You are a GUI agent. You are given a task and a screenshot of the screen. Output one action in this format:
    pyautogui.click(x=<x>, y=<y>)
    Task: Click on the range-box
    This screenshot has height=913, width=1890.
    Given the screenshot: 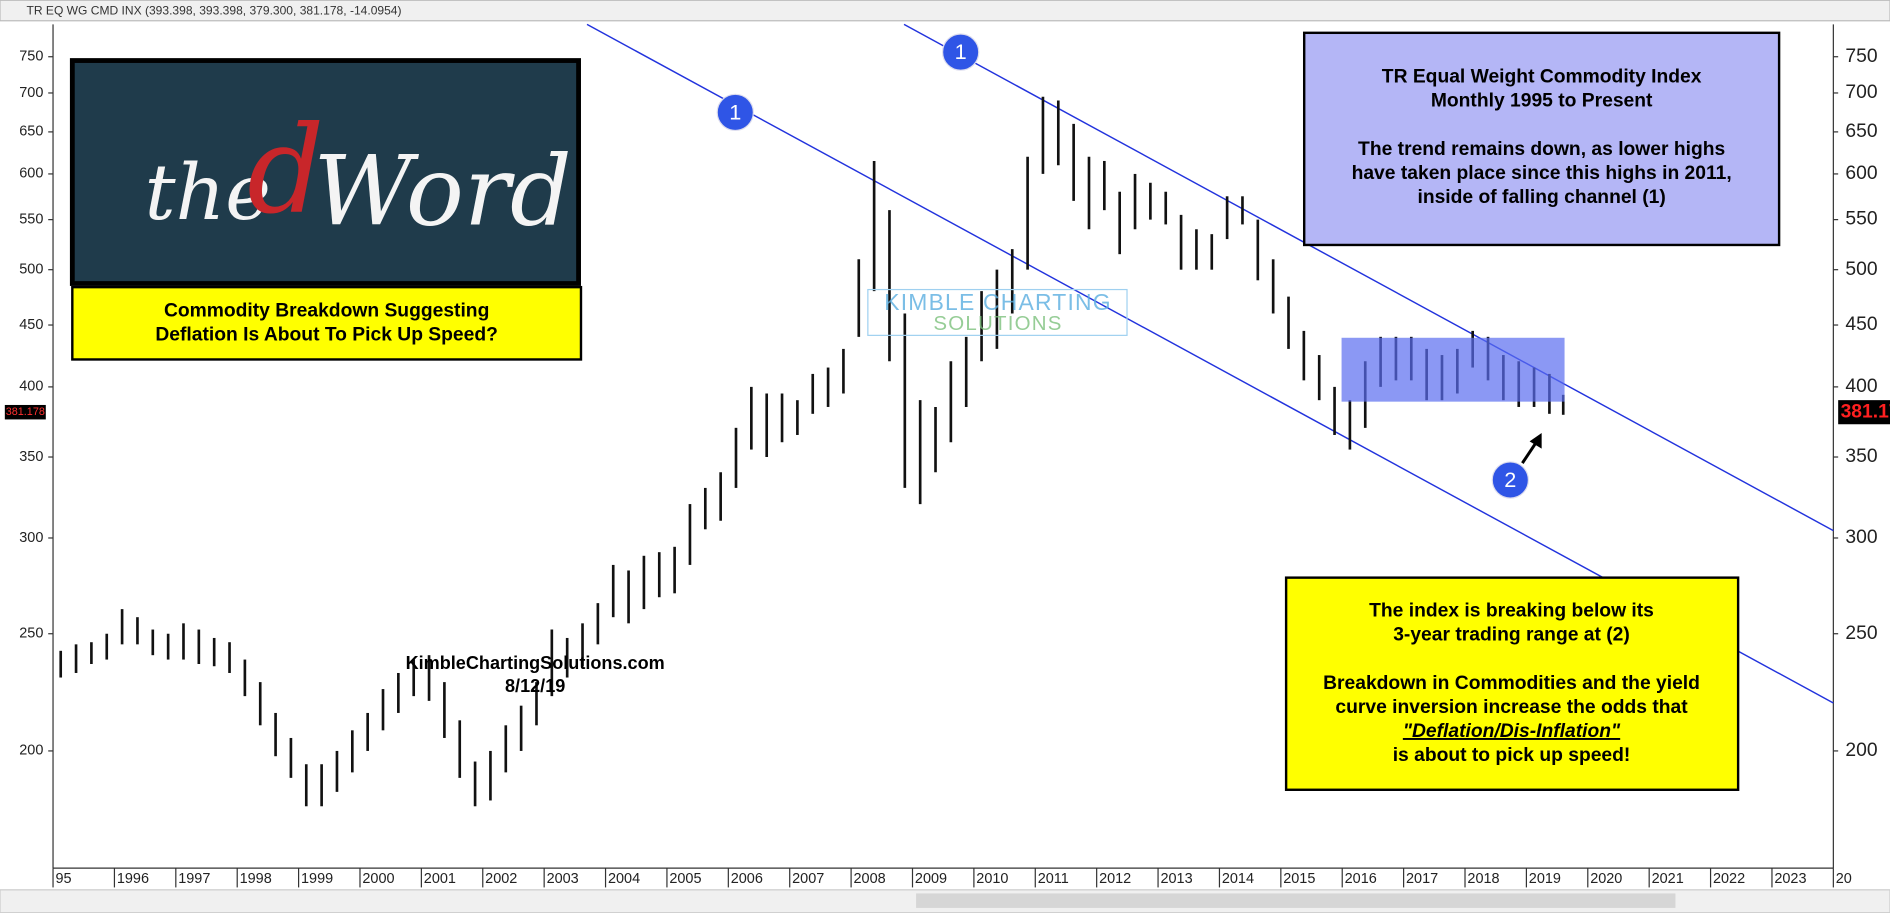 What is the action you would take?
    pyautogui.click(x=1453, y=369)
    